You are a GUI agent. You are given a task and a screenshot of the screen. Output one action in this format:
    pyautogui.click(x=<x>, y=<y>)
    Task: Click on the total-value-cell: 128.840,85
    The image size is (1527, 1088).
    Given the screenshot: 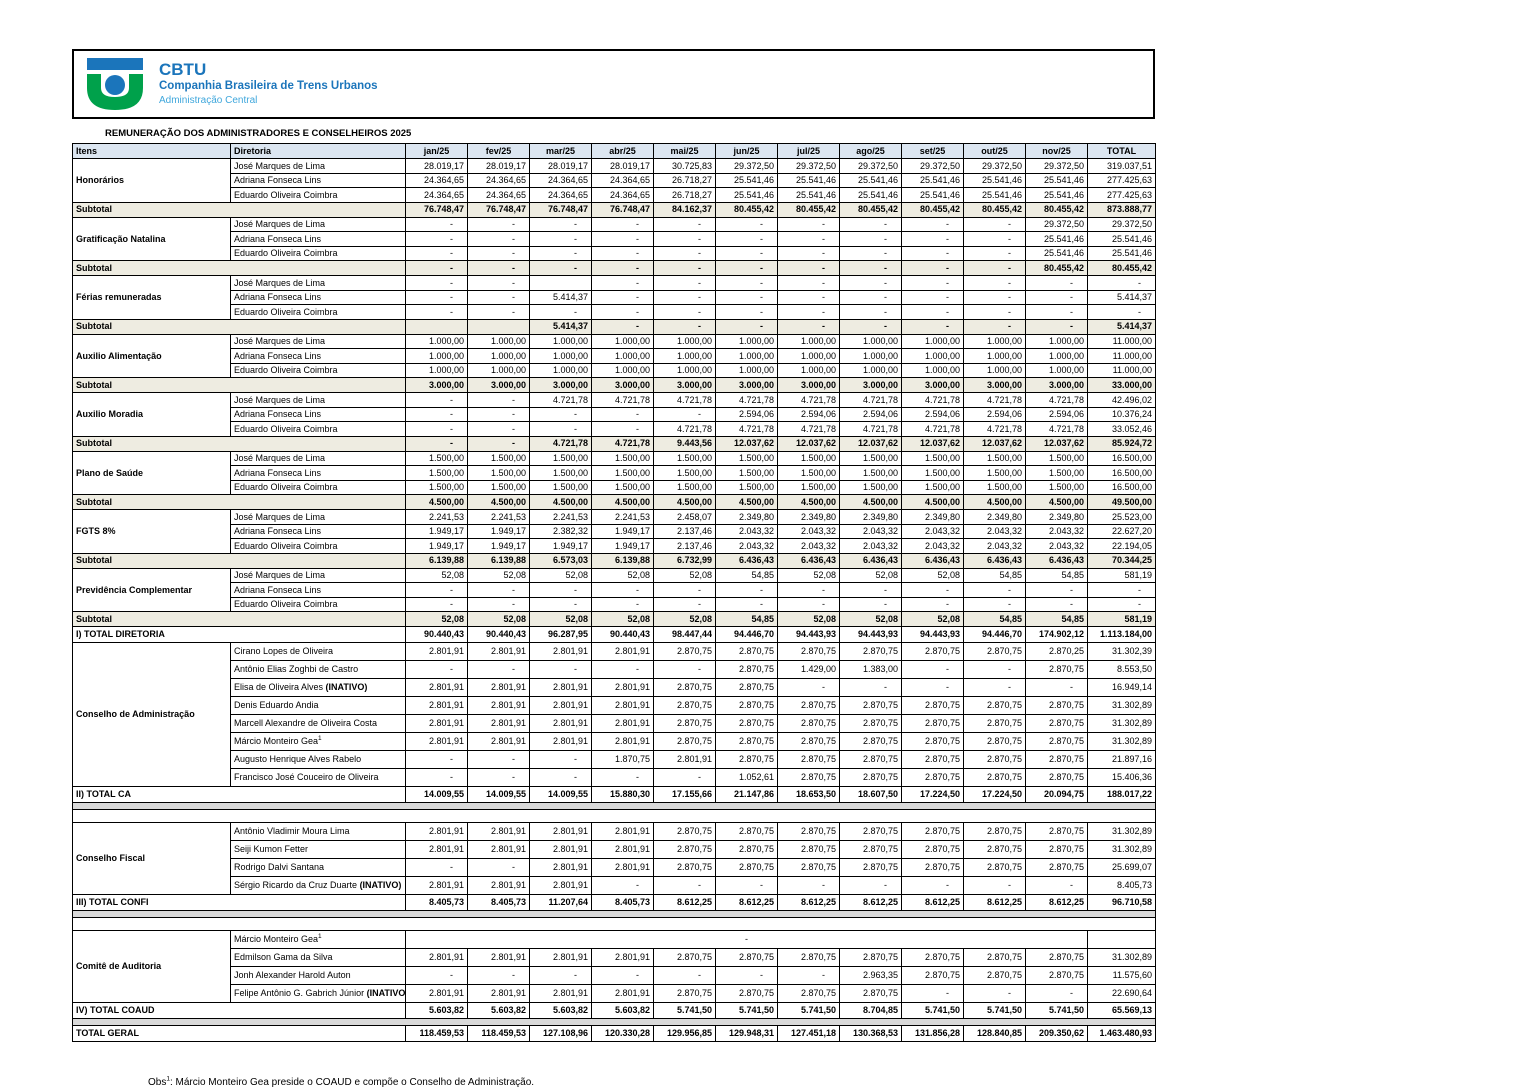 What is the action you would take?
    pyautogui.click(x=994, y=1033)
    